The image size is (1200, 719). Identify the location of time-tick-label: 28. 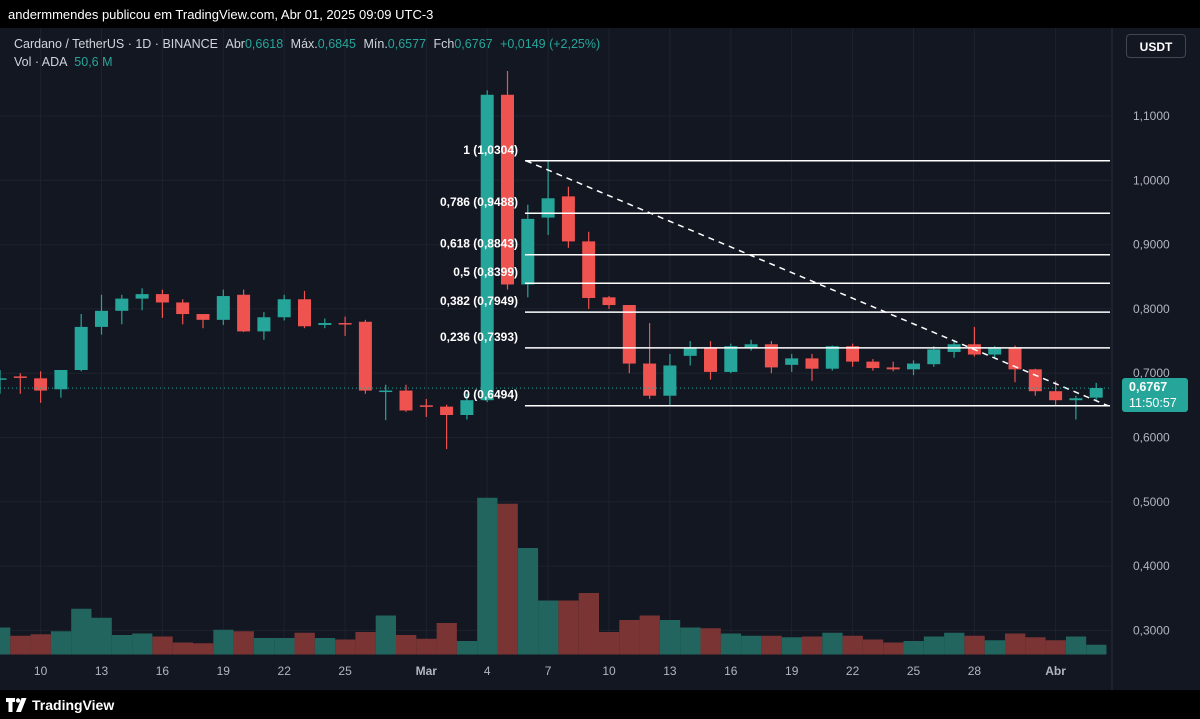
(975, 671).